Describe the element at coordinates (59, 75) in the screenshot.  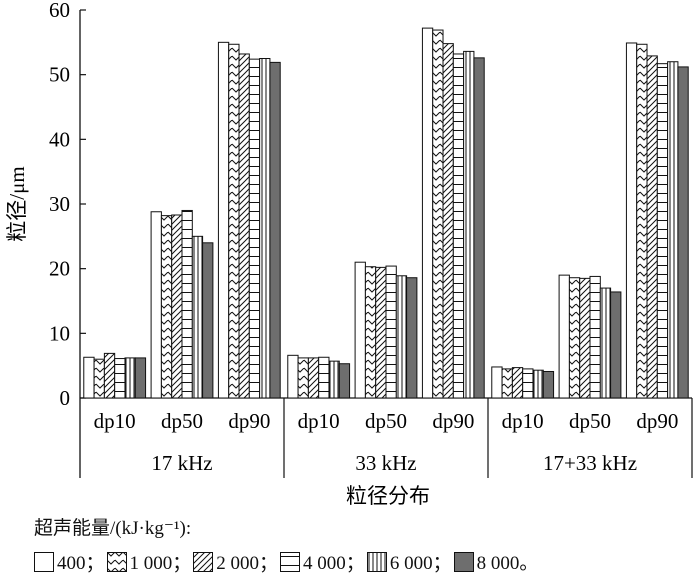
I see `y-tick-label: 50` at that location.